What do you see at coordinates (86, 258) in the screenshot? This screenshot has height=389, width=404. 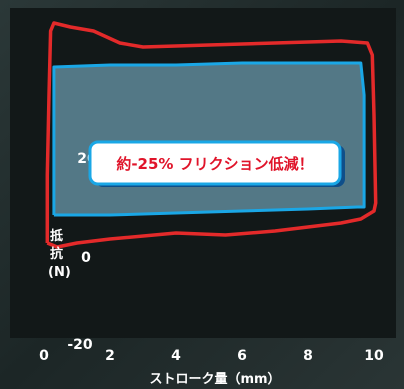 I see `y-tick-label: 0` at bounding box center [86, 258].